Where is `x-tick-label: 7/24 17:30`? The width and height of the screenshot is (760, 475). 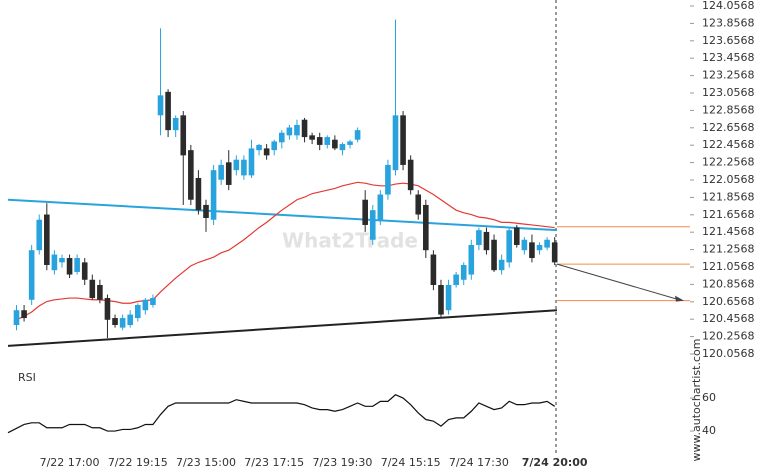
x-tick-label: 7/24 17:30 is located at coordinates (479, 462).